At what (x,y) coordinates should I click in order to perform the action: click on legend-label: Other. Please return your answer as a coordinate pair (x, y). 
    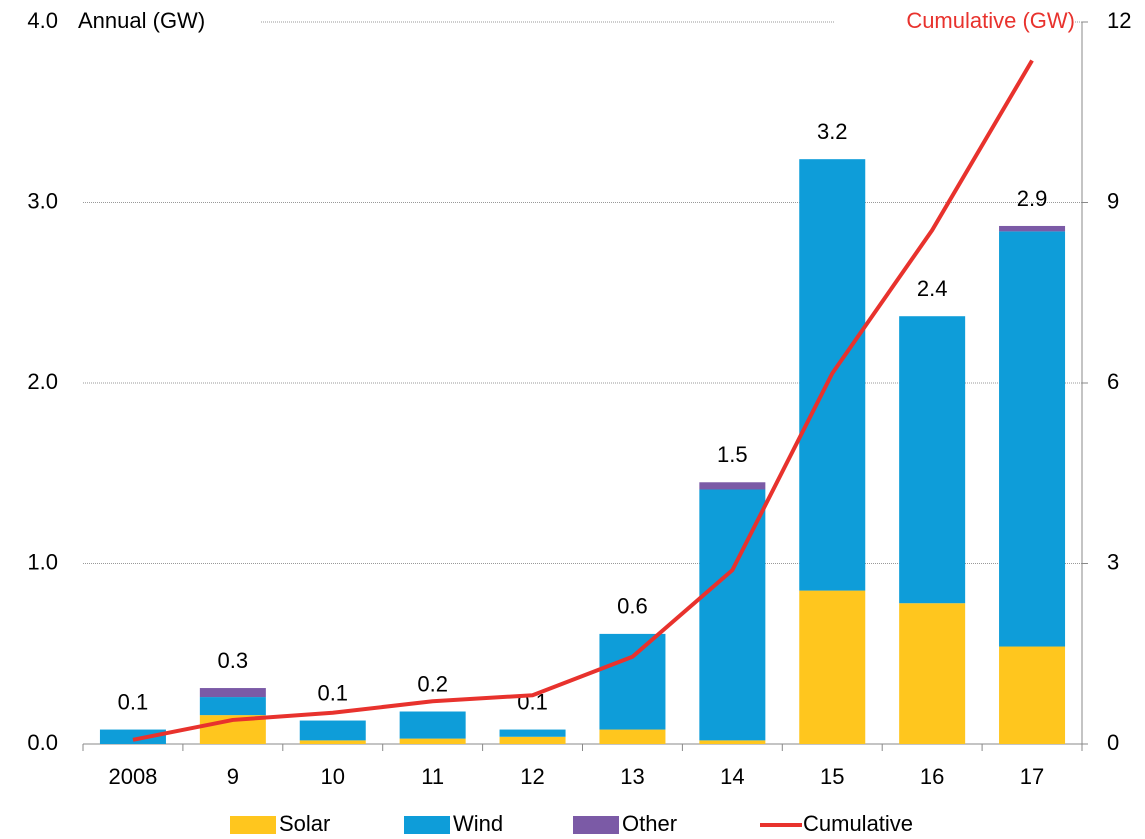
    Looking at the image, I should click on (649, 823).